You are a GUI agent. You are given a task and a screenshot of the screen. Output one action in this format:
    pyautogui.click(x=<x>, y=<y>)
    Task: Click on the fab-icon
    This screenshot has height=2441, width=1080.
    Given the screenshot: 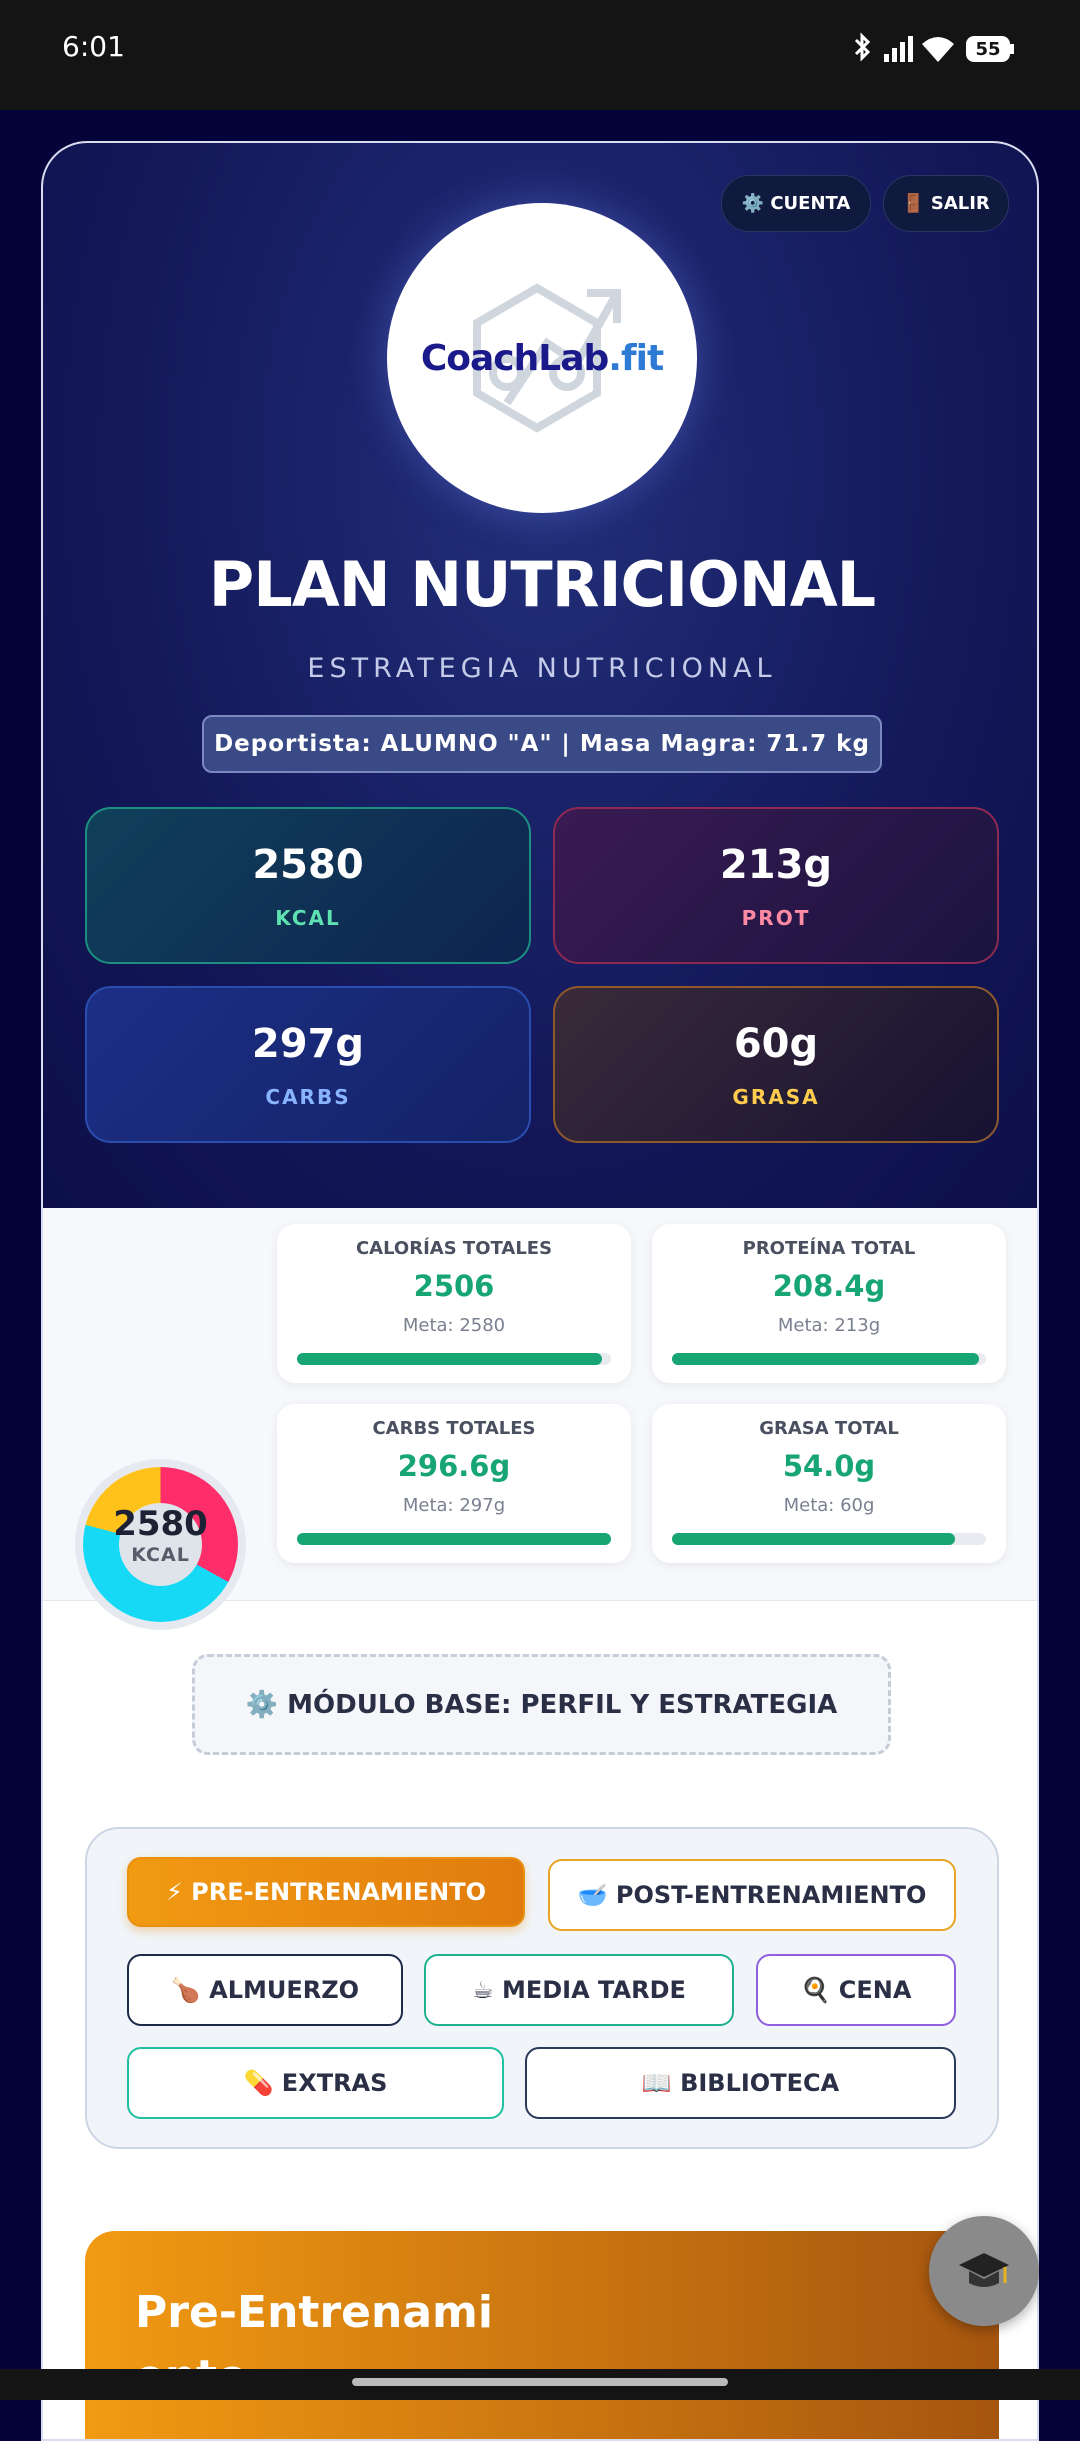 What is the action you would take?
    pyautogui.click(x=984, y=2270)
    